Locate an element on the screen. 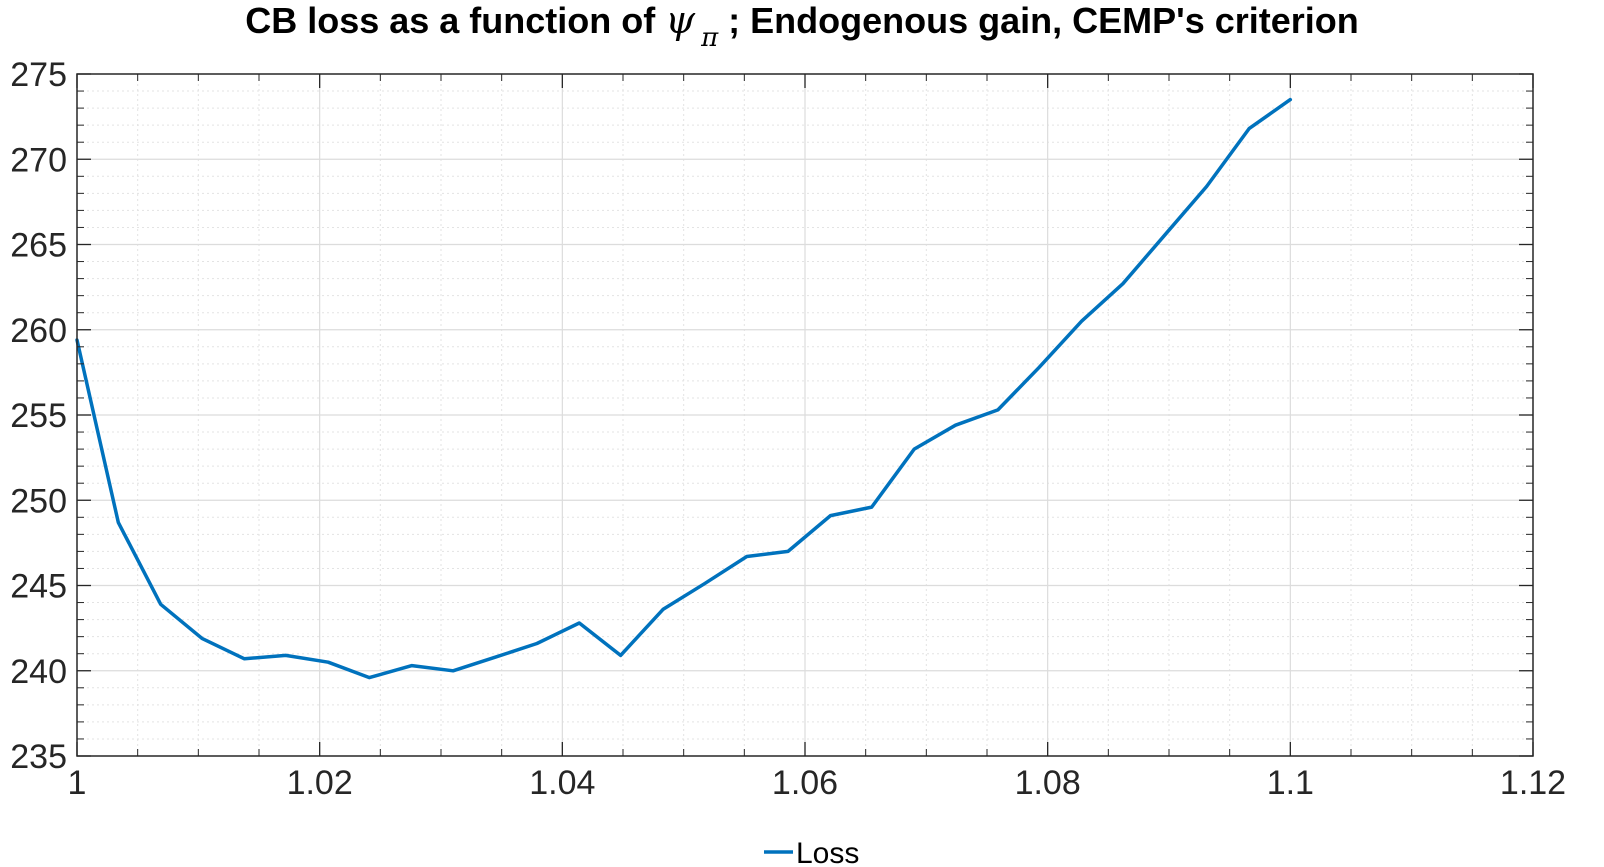 This screenshot has width=1604, height=867. y-tick-label: 270 is located at coordinates (38, 160).